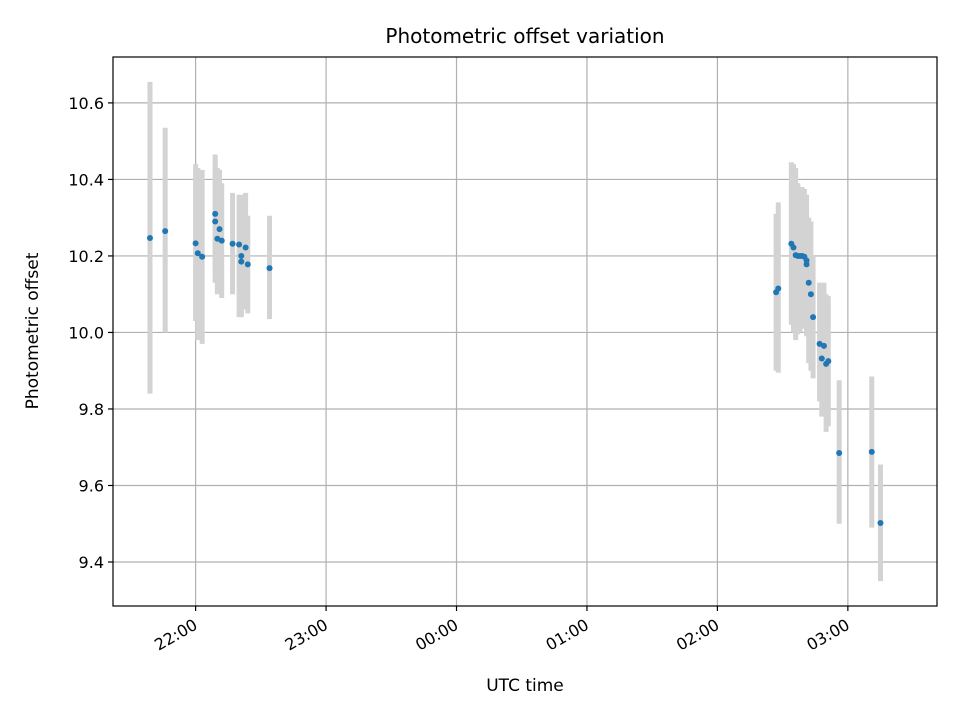 The height and width of the screenshot is (720, 960). What do you see at coordinates (91, 409) in the screenshot?
I see `y-tick-label-9-8: 9.8` at bounding box center [91, 409].